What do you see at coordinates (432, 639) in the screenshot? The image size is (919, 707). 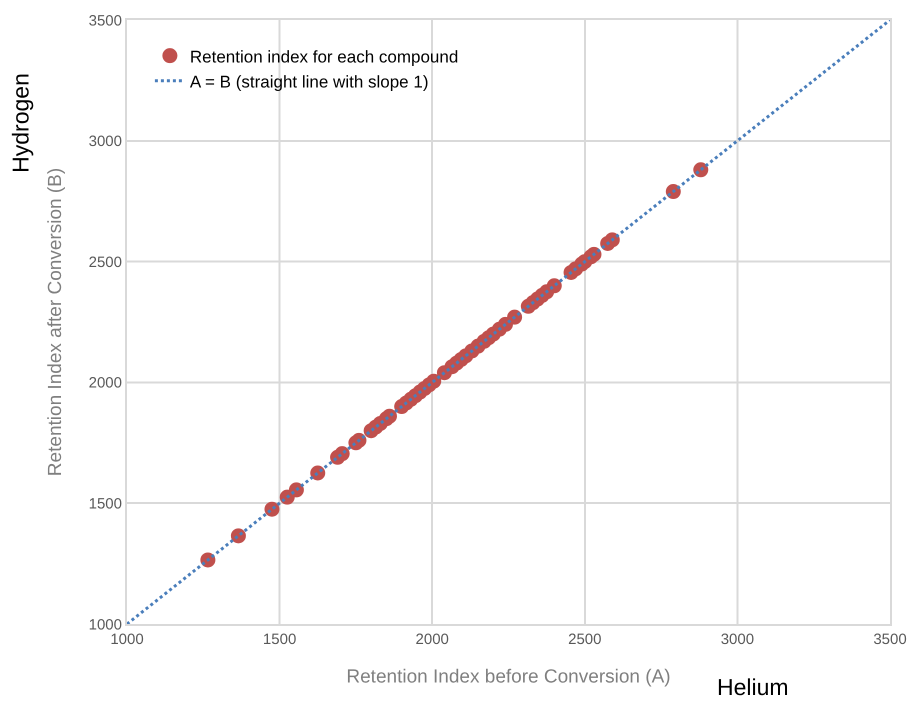 I see `x-tick-label: 2000` at bounding box center [432, 639].